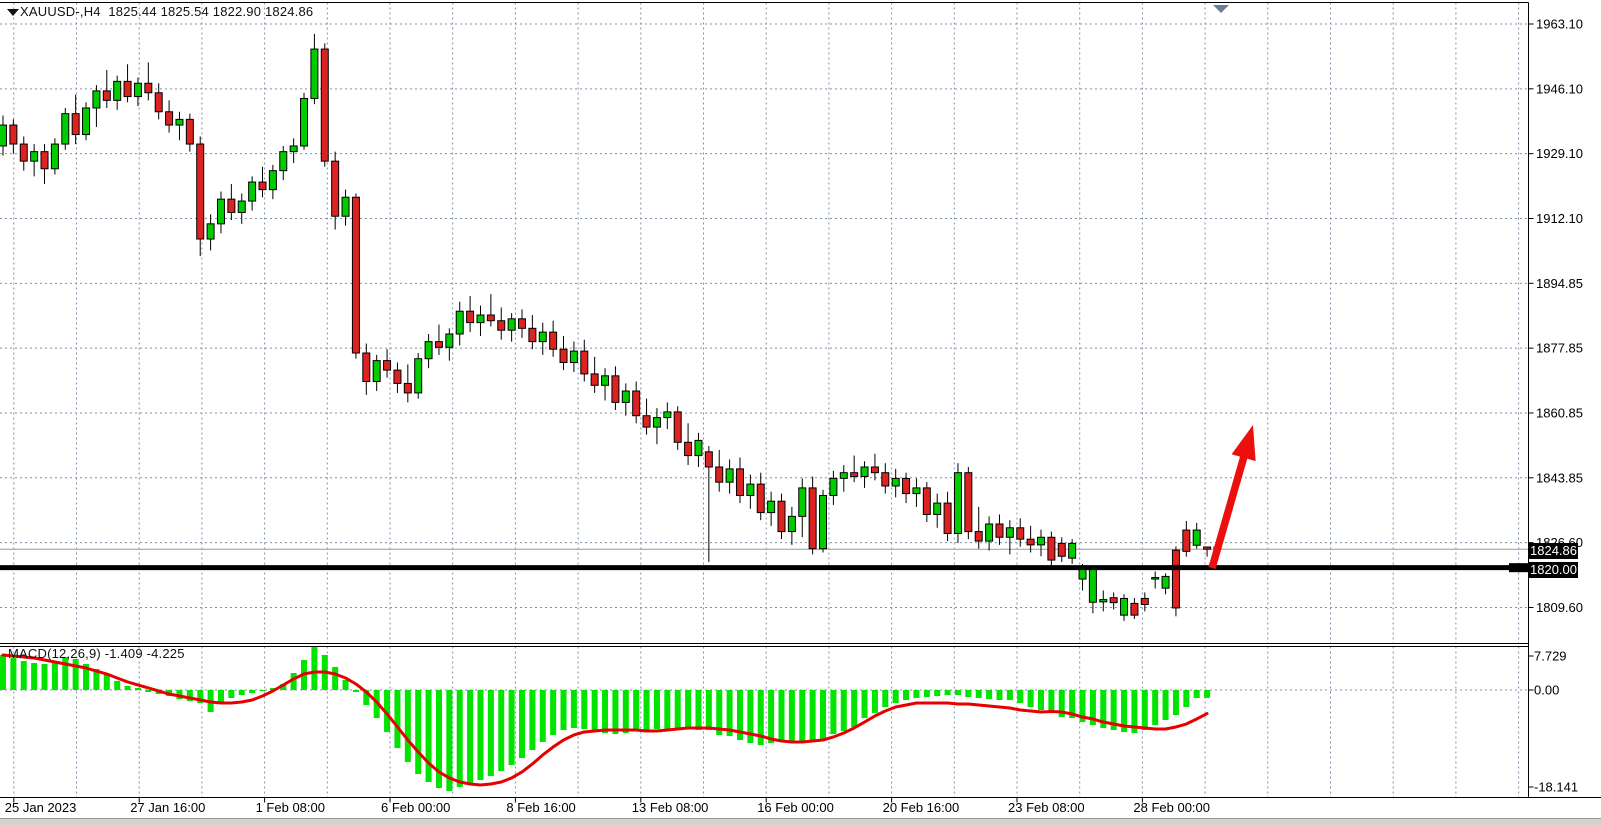  What do you see at coordinates (1553, 551) in the screenshot?
I see `bid-price-badge: 1824.86` at bounding box center [1553, 551].